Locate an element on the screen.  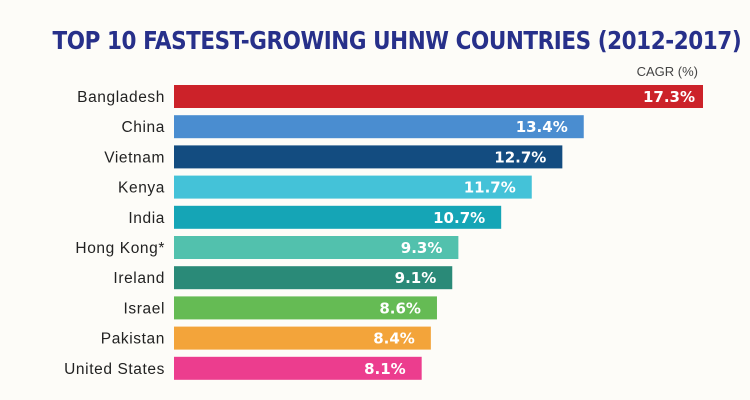
category-label: Israel is located at coordinates (144, 308).